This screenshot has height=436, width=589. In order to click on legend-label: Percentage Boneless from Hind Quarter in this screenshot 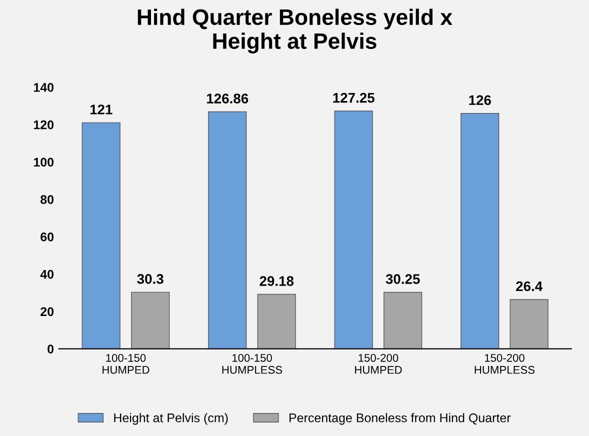, I will do `click(400, 419)`.